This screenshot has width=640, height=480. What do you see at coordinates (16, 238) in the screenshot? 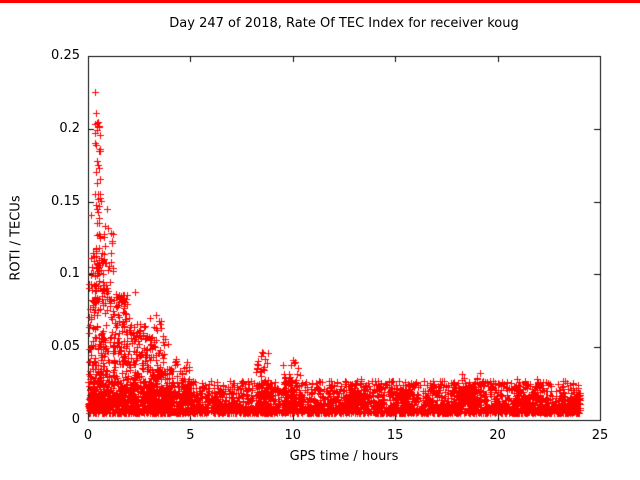
I see `y-axis-label-text: ROTI / TECUs` at bounding box center [16, 238].